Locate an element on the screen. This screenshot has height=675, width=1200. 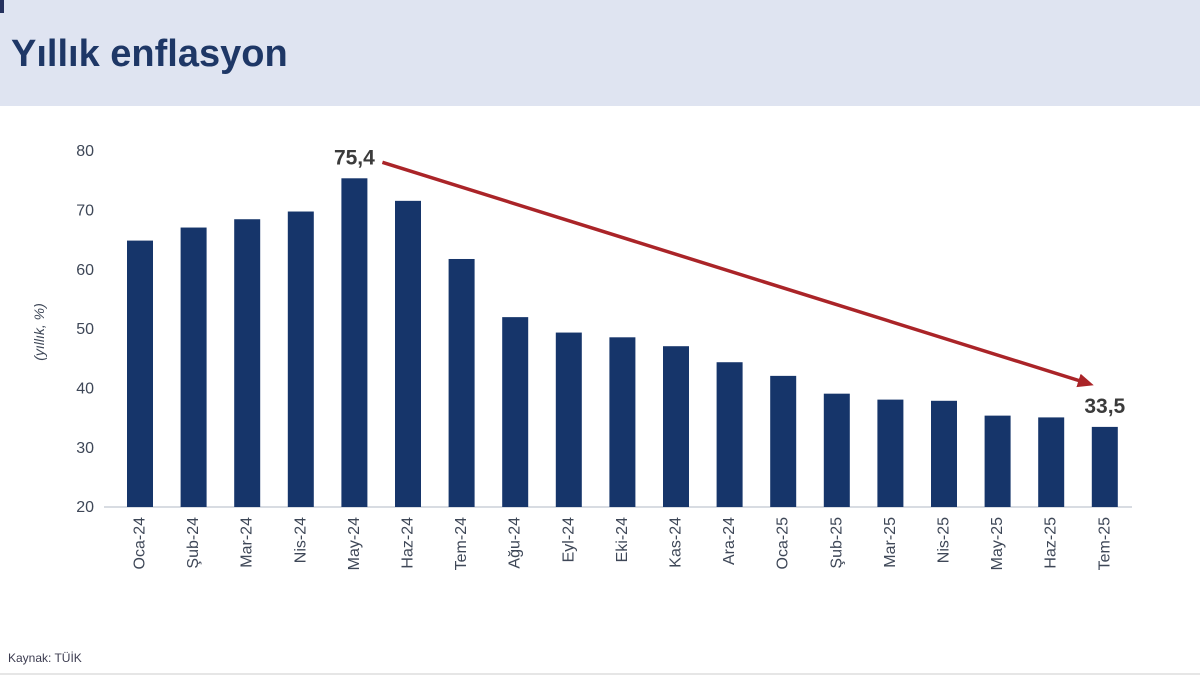
x-tick-label: Tem-24 is located at coordinates (461, 543).